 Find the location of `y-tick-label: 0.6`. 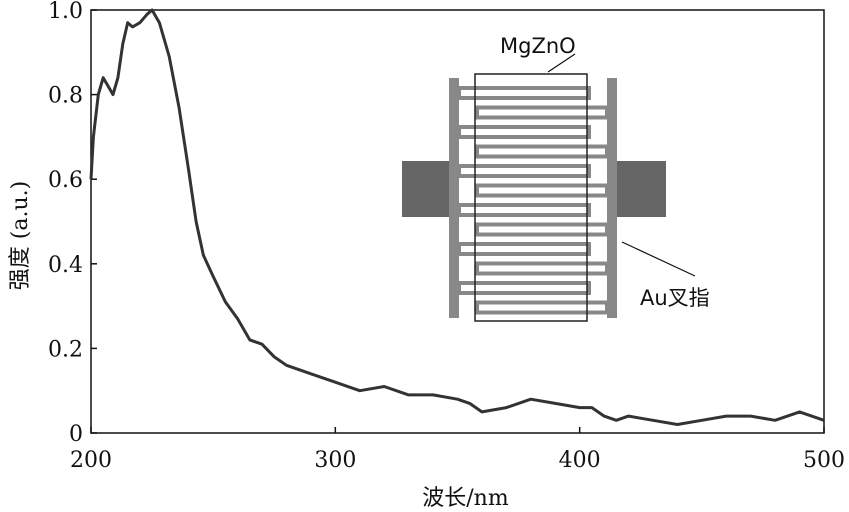

y-tick-label: 0.6 is located at coordinates (65, 180).